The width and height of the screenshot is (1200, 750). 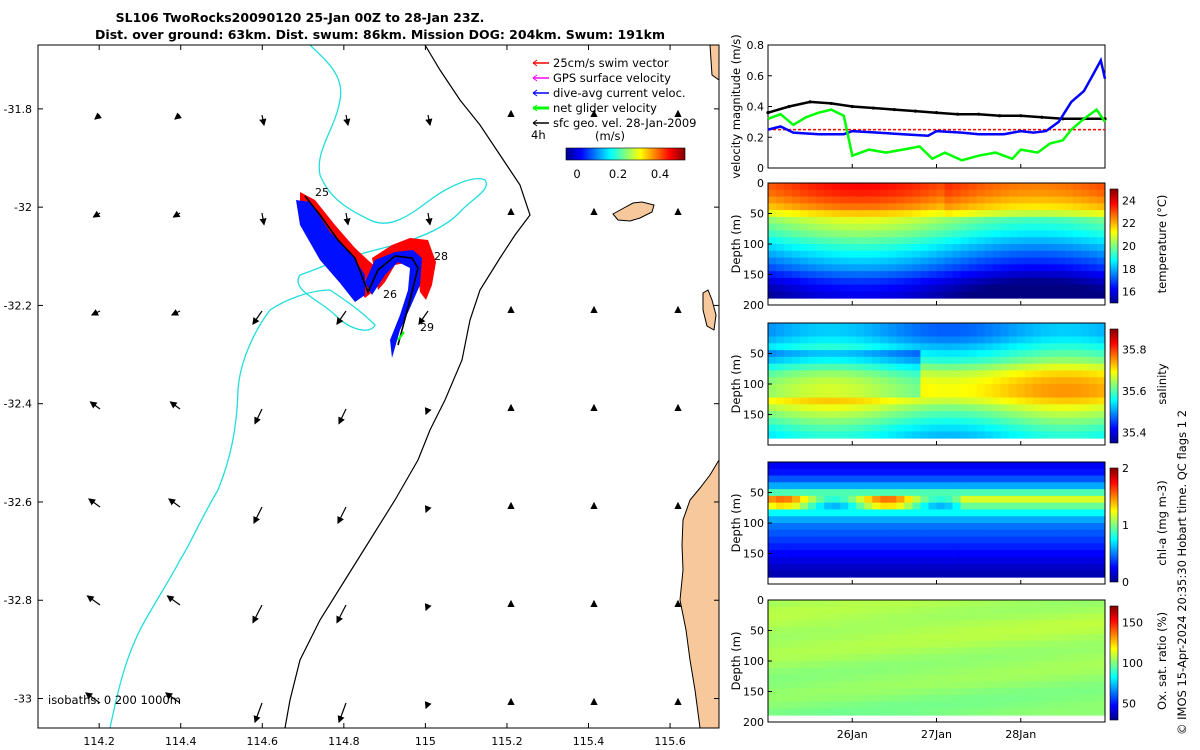 I want to click on heatmap-y-tick-label: 100, so click(x=753, y=523).